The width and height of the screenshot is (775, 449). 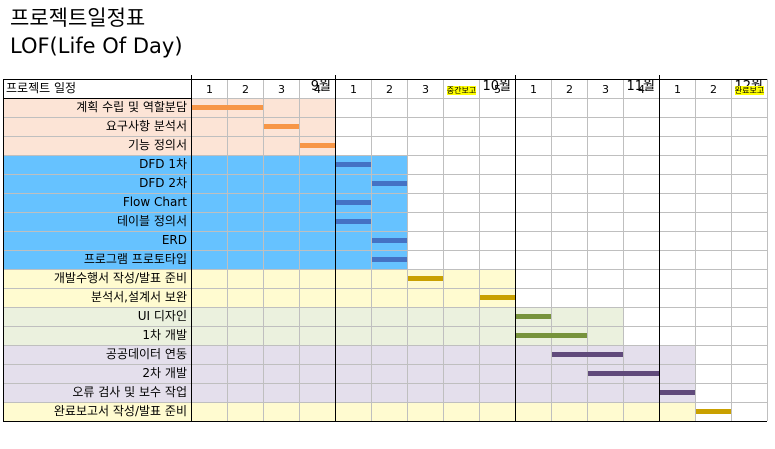 I want to click on header-label: 프로젝트 일정, so click(x=41, y=88).